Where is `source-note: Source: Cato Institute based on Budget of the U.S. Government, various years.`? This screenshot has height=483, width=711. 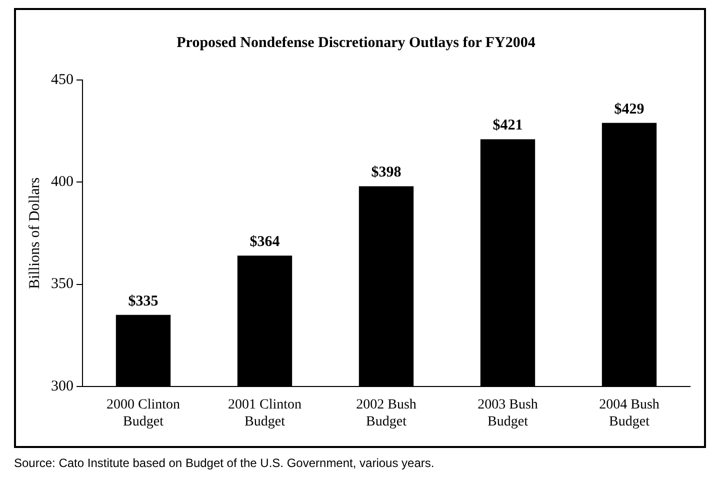
source-note: Source: Cato Institute based on Budget of the U.S. Government, various years. is located at coordinates (224, 463).